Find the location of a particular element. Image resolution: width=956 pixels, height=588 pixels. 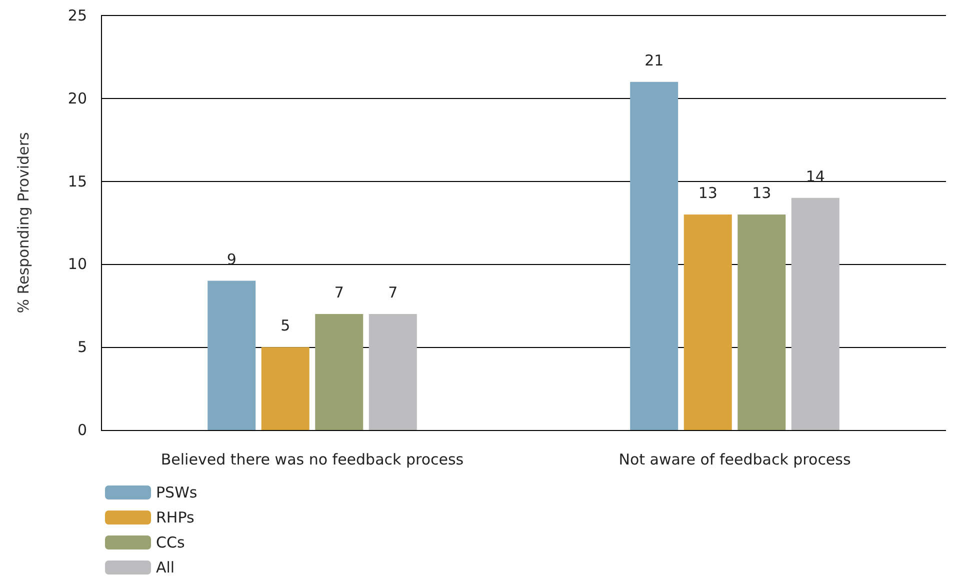

legend-label: All is located at coordinates (165, 567).